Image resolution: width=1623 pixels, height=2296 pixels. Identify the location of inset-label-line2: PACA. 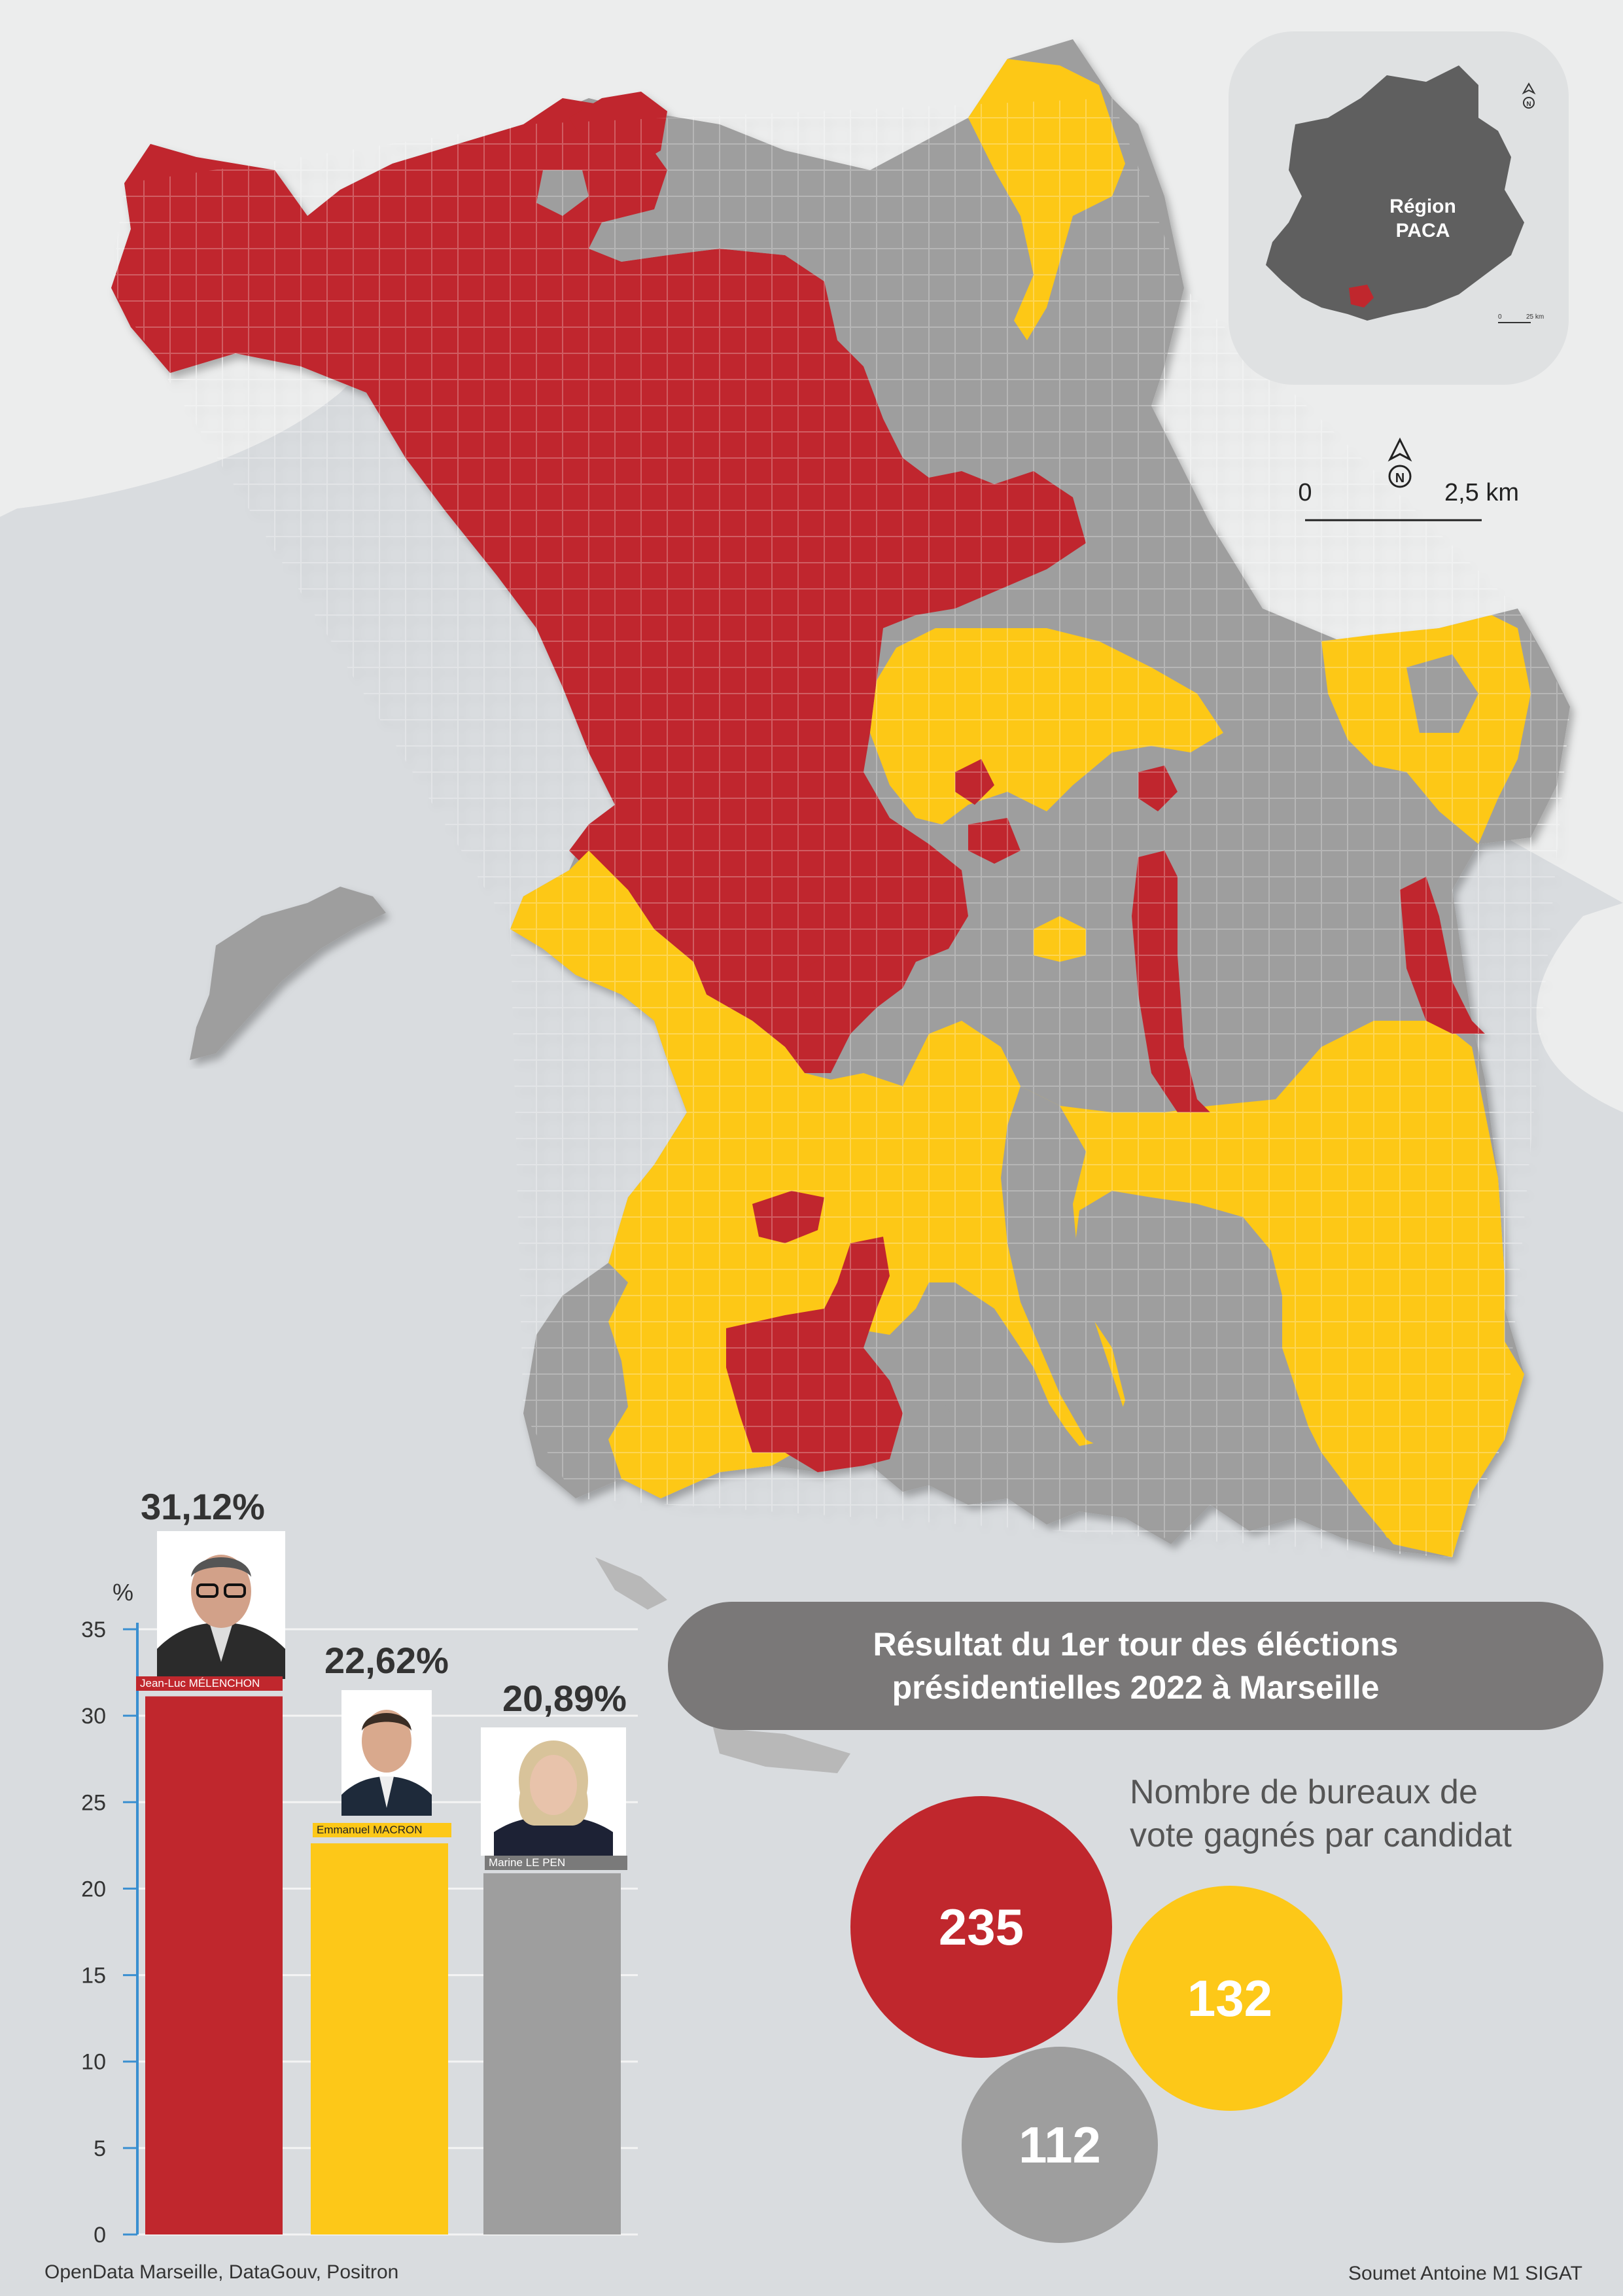
(1423, 230).